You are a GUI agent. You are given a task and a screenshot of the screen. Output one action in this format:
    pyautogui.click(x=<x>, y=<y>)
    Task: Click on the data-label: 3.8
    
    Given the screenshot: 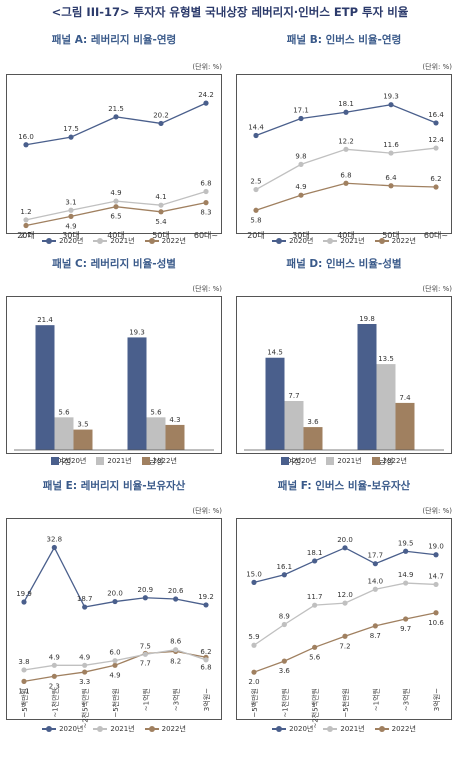 What is the action you would take?
    pyautogui.click(x=23, y=662)
    